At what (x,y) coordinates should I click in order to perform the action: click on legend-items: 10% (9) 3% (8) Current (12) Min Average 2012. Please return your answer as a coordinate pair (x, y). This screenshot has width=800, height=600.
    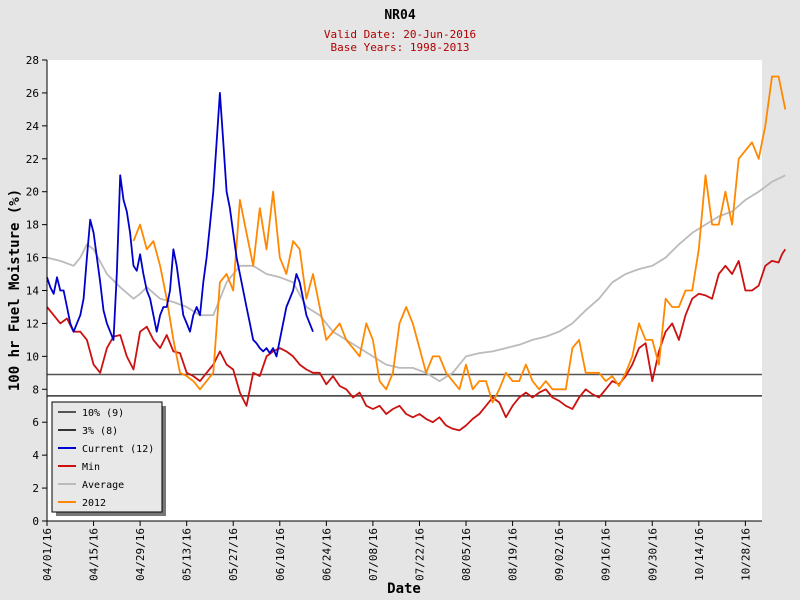
    Looking at the image, I should click on (106, 458).